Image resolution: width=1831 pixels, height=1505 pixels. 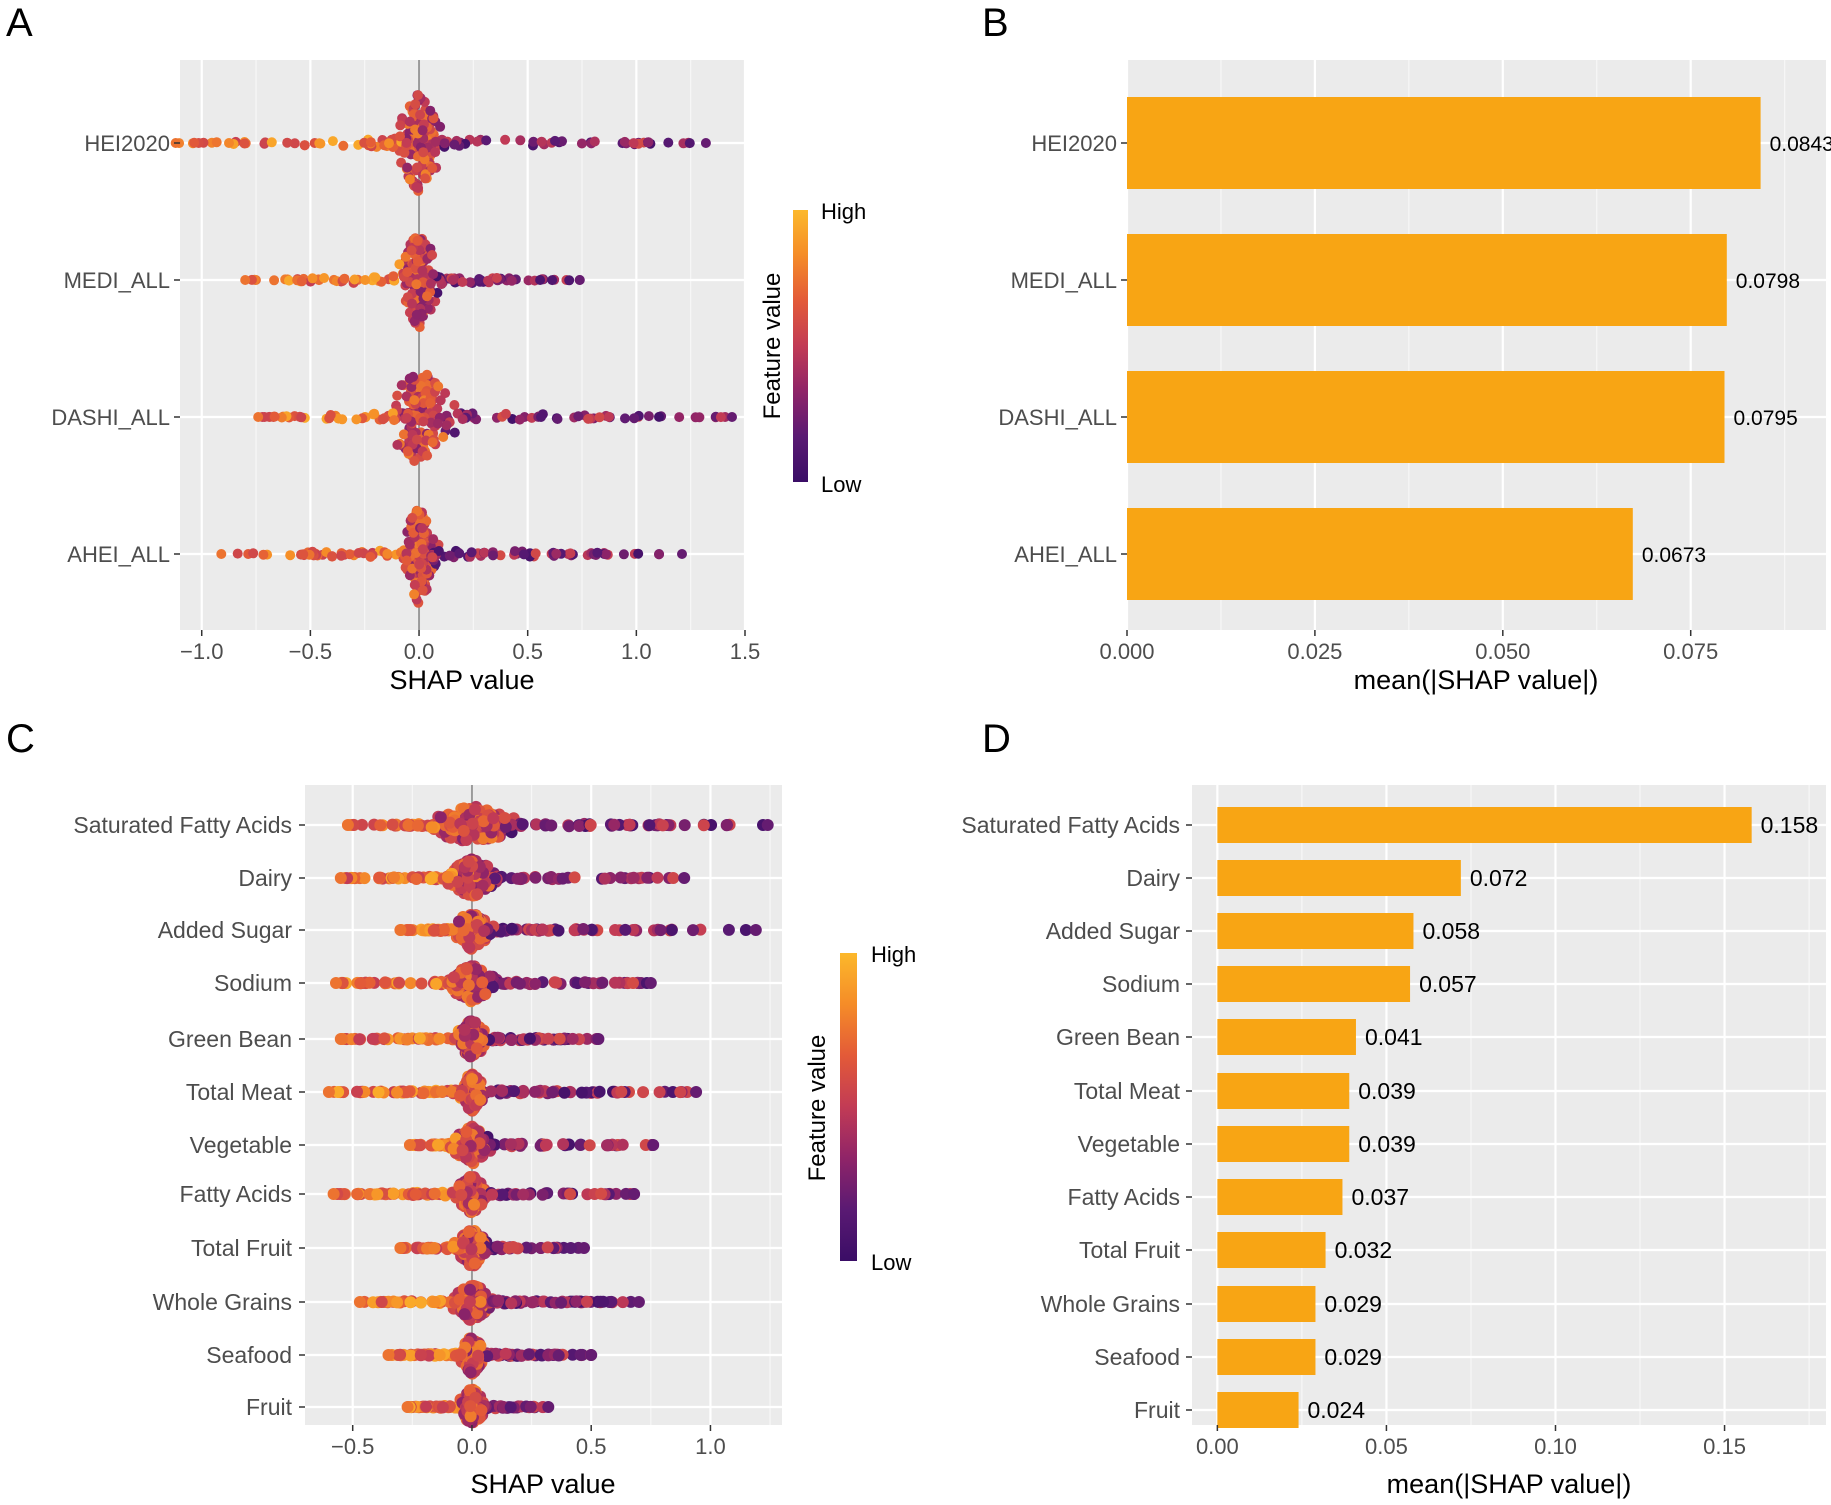 What do you see at coordinates (469, 1039) in the screenshot?
I see `beeswarm-green-bean` at bounding box center [469, 1039].